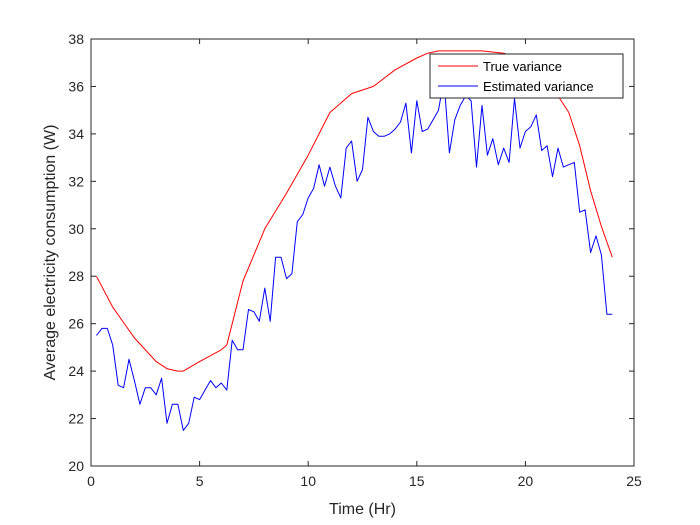  Describe the element at coordinates (76, 466) in the screenshot. I see `y-tick-label: 20` at that location.